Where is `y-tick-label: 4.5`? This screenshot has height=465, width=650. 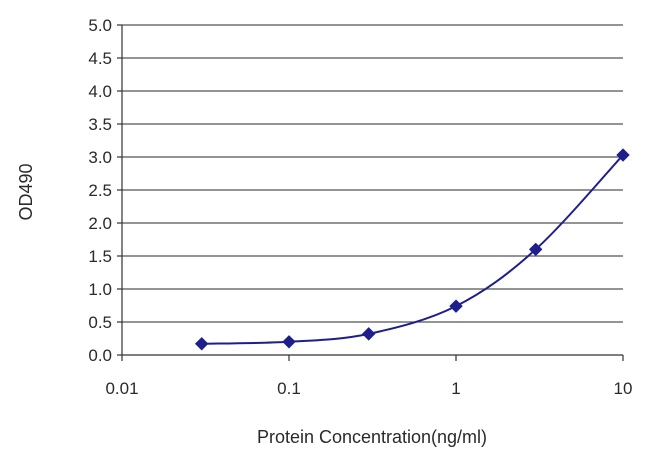
y-tick-label: 4.5 is located at coordinates (100, 58).